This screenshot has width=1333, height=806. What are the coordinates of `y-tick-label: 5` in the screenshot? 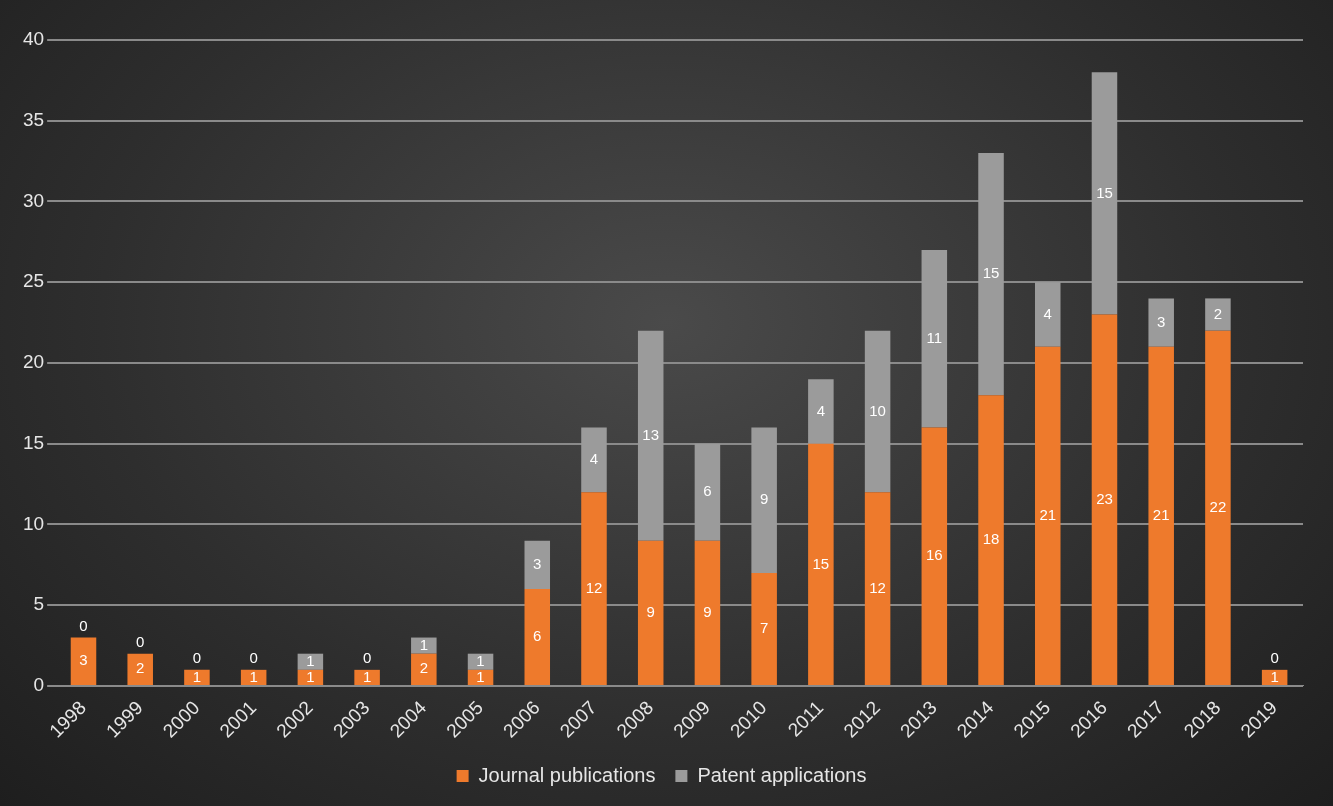 It's located at (39, 604).